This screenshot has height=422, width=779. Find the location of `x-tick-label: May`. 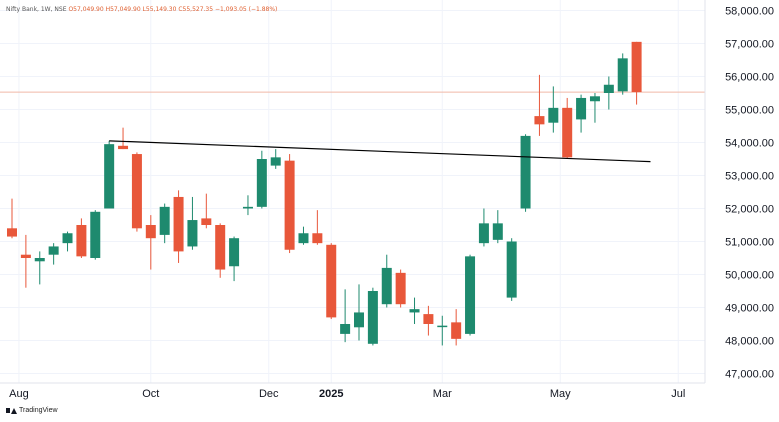

x-tick-label: May is located at coordinates (560, 394).